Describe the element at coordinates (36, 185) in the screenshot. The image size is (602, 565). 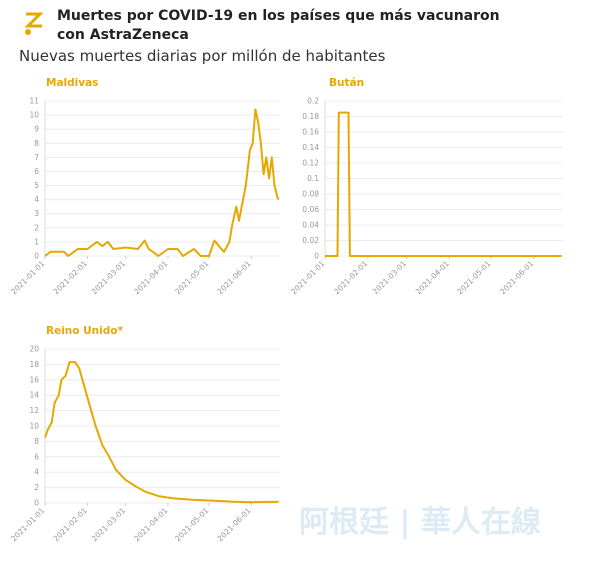
I see `y-tick-label: 5` at that location.